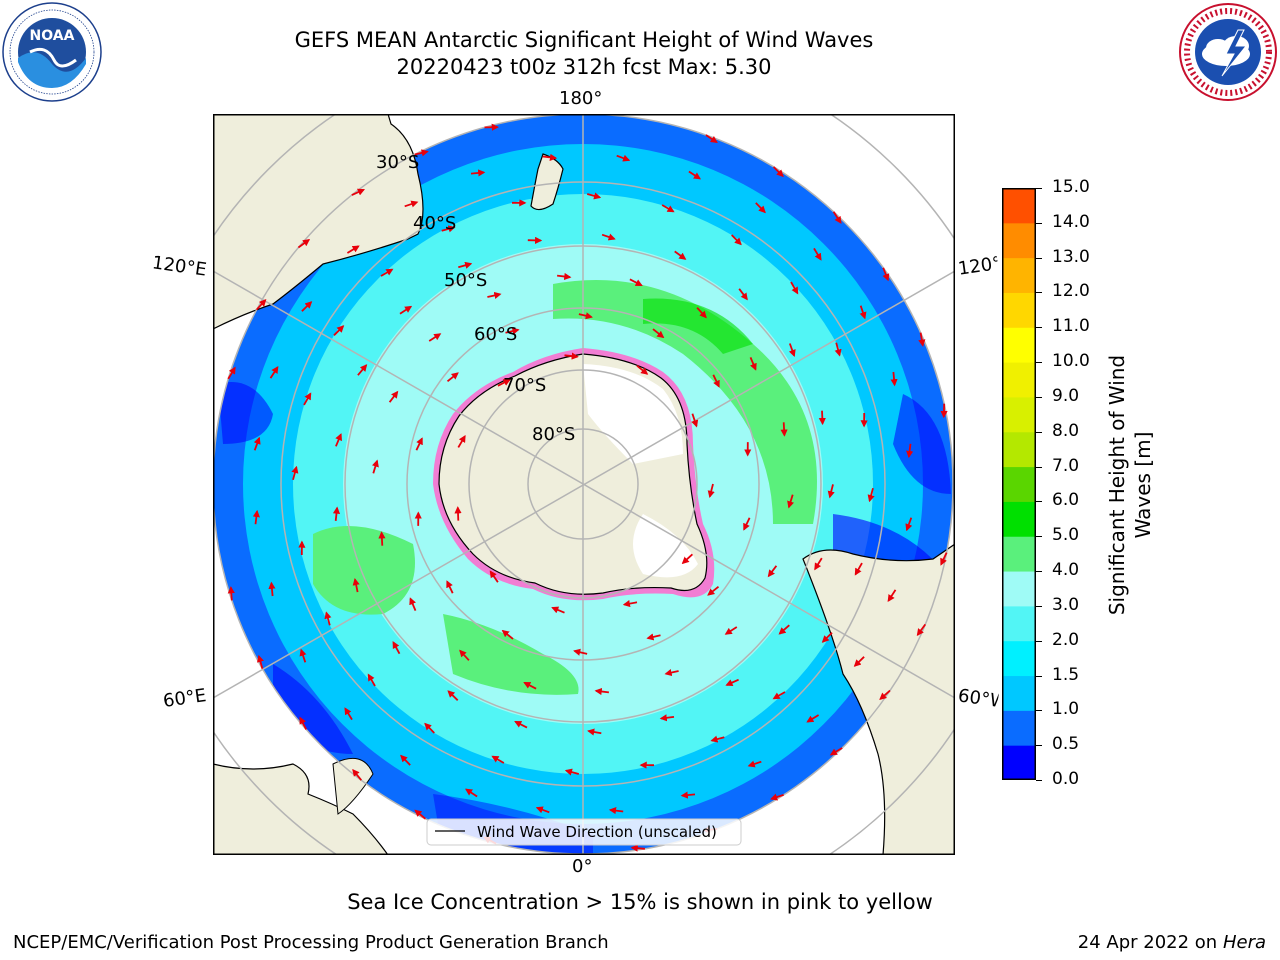 This screenshot has height=960, width=1280. Describe the element at coordinates (1066, 709) in the screenshot. I see `colorbar-tick-label: 1.0` at that location.